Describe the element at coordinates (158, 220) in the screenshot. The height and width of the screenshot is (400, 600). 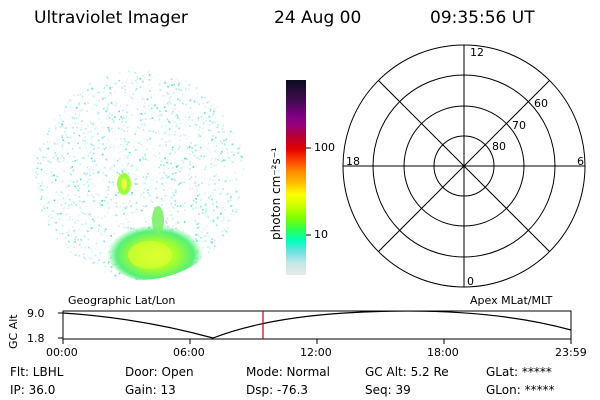
I see `auroral-arc` at that location.